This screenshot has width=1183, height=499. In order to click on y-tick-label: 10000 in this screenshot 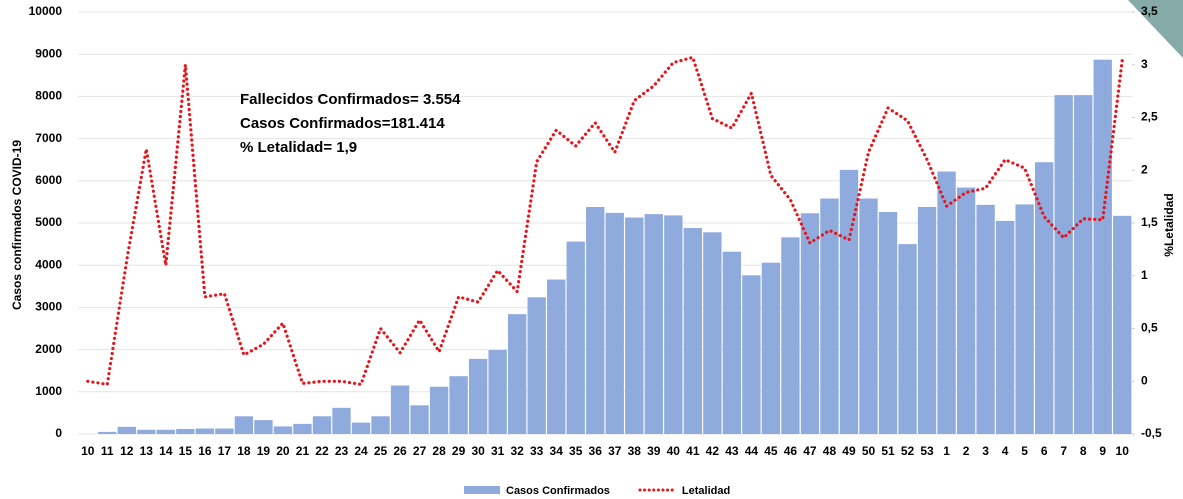, I will do `click(46, 11)`.